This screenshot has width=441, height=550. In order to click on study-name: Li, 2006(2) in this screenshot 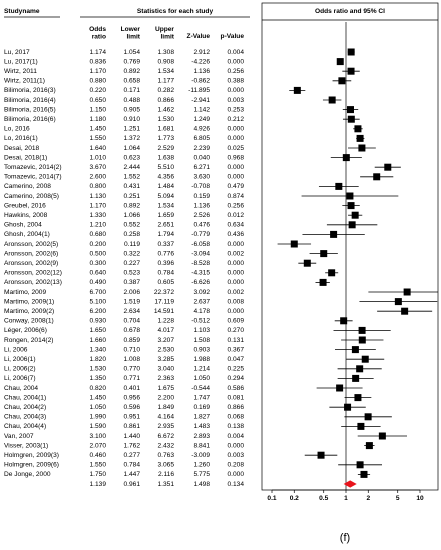, I will do `click(20, 369)`.